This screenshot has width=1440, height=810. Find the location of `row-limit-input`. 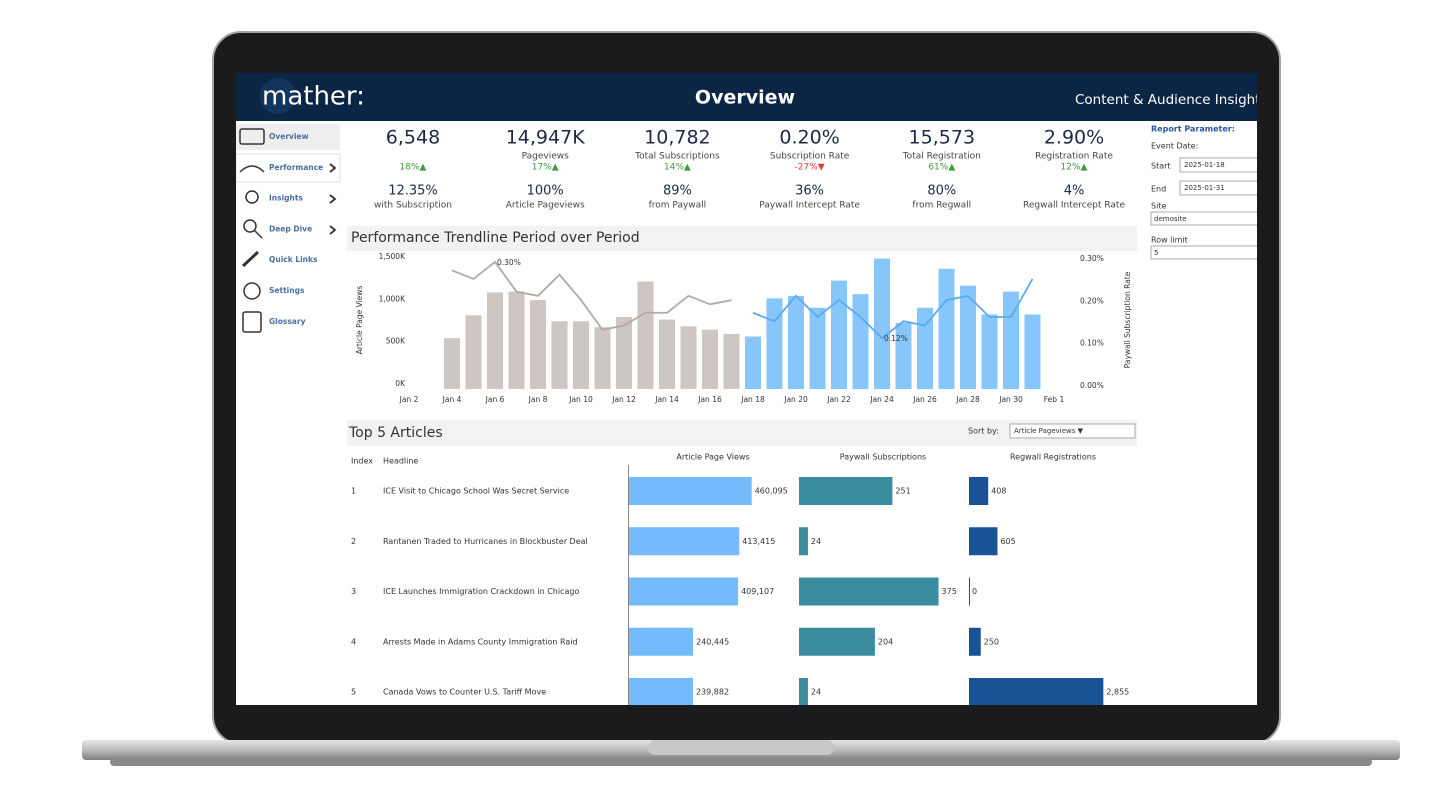

row-limit-input is located at coordinates (1205, 252).